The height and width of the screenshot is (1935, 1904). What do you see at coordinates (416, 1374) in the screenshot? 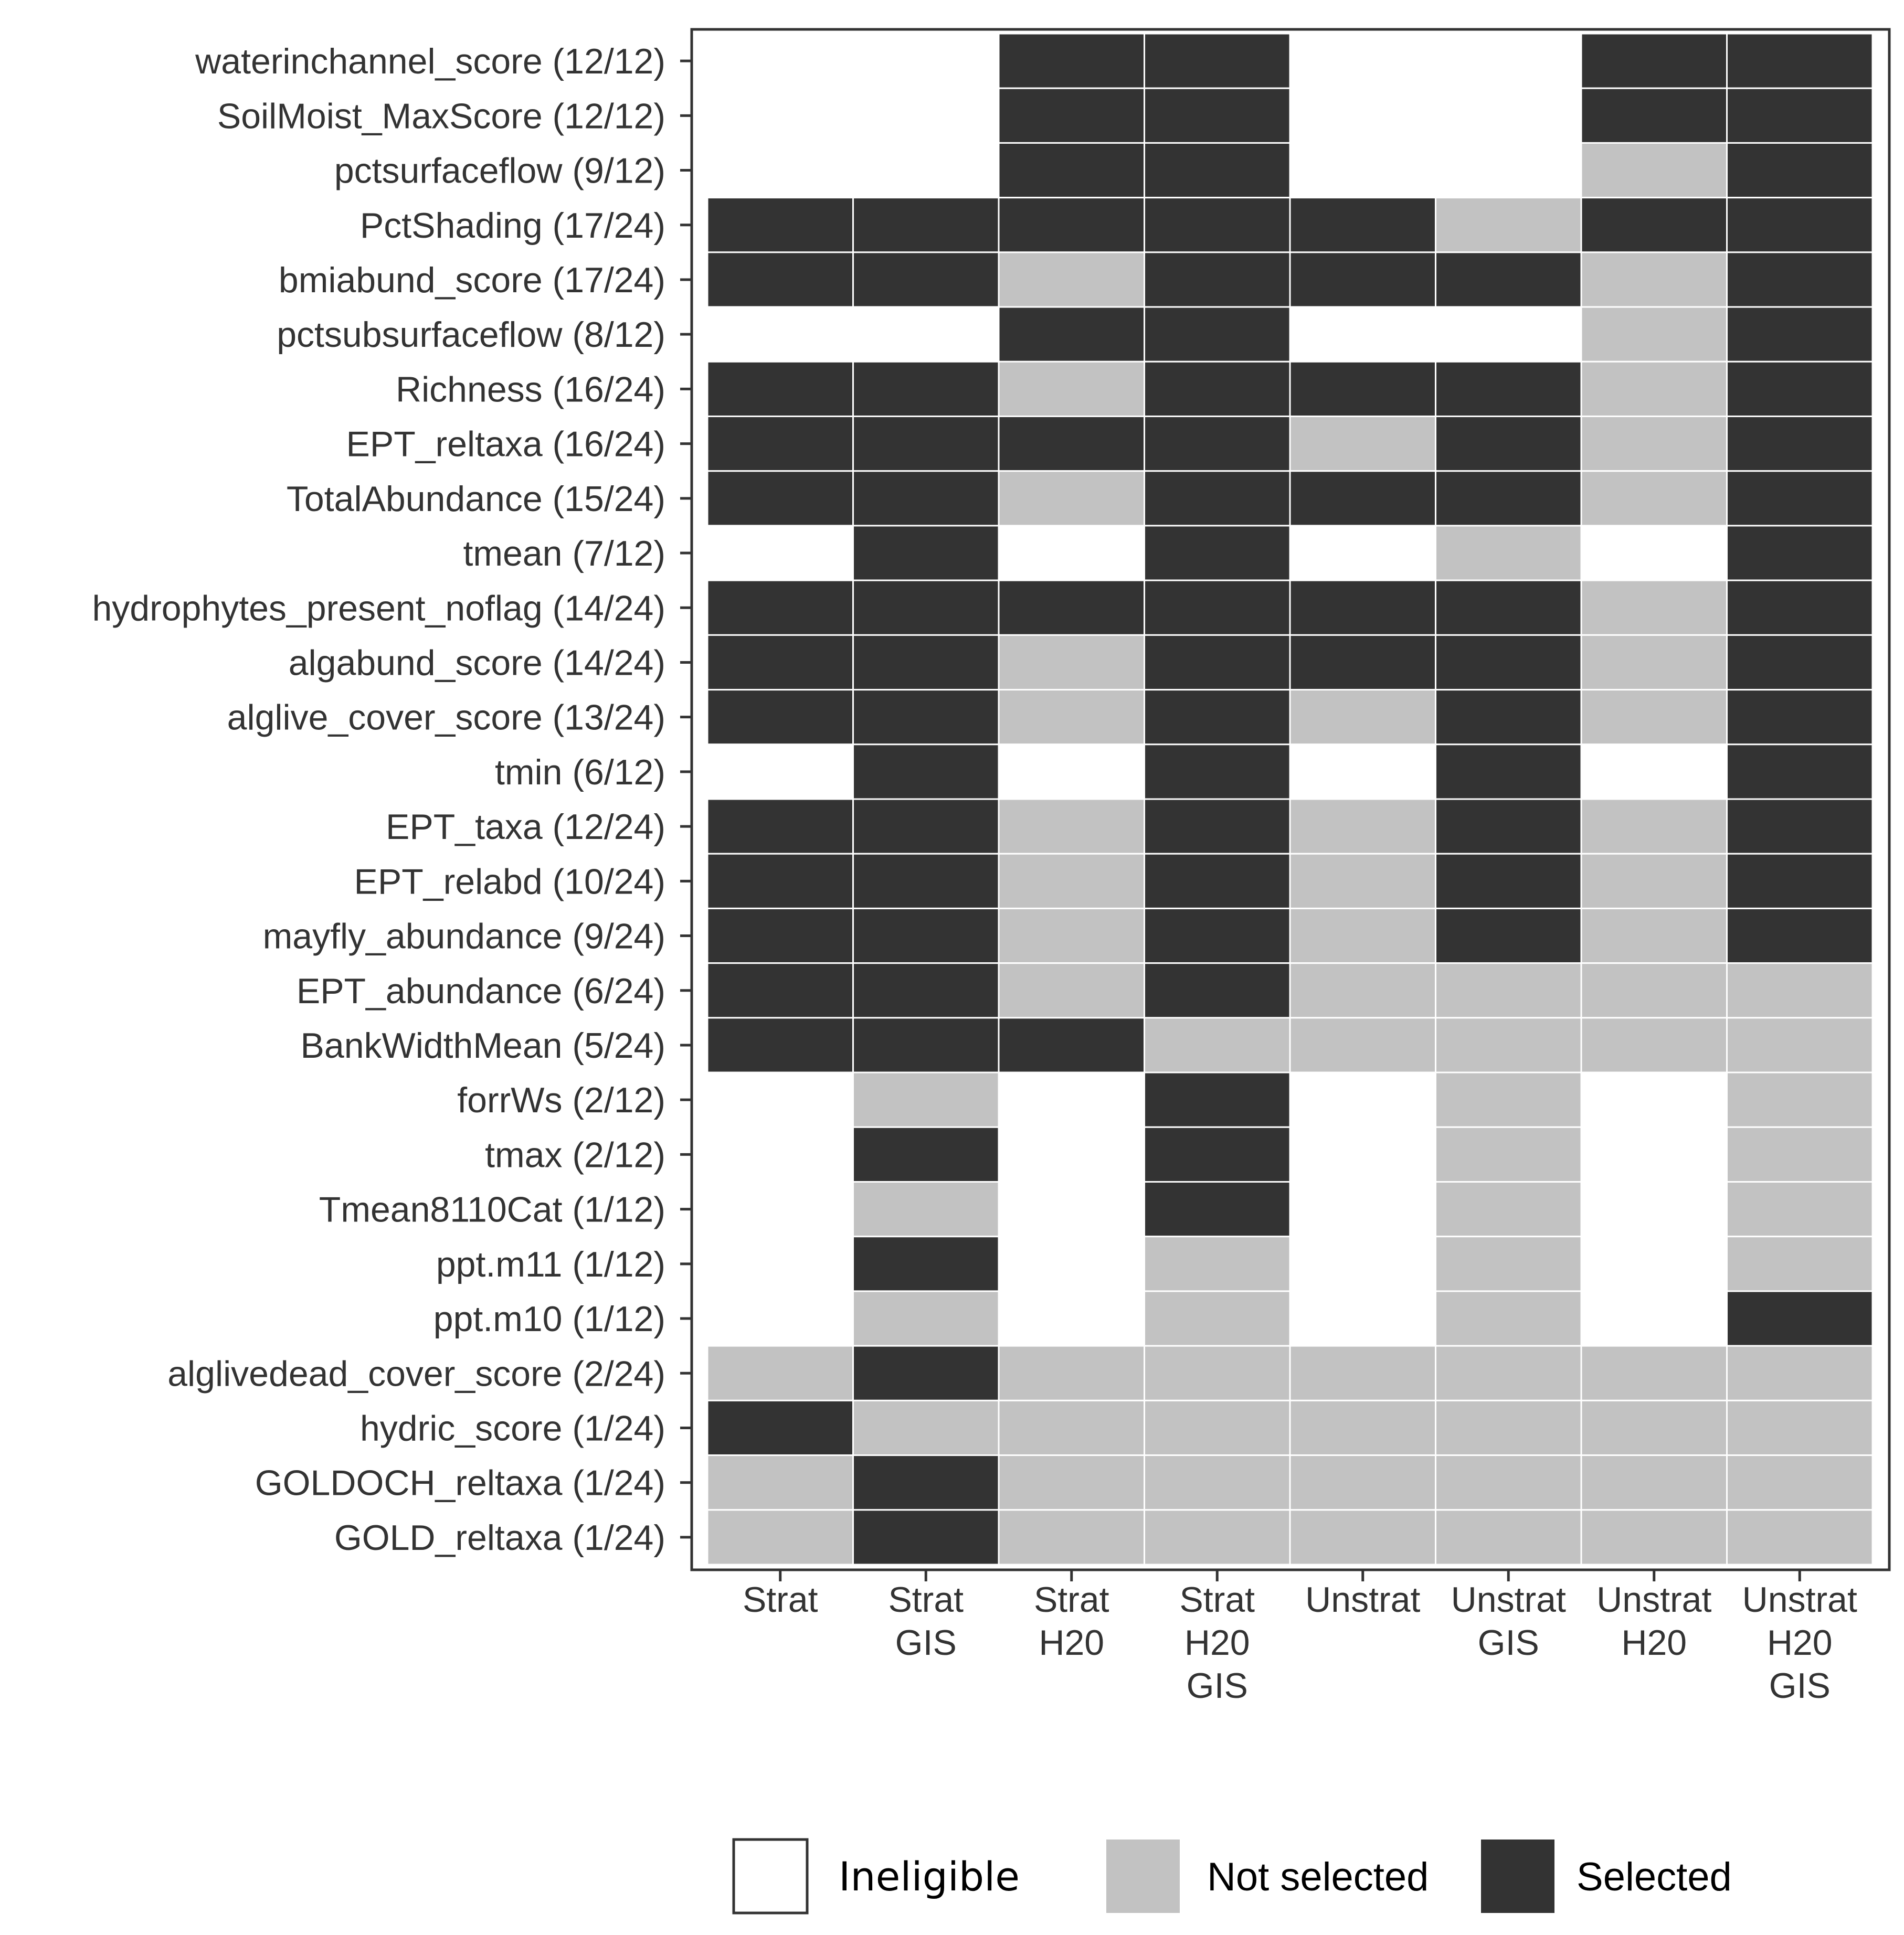
I see `y-tick-label: alglivedead_cover_score (2/24)` at bounding box center [416, 1374].